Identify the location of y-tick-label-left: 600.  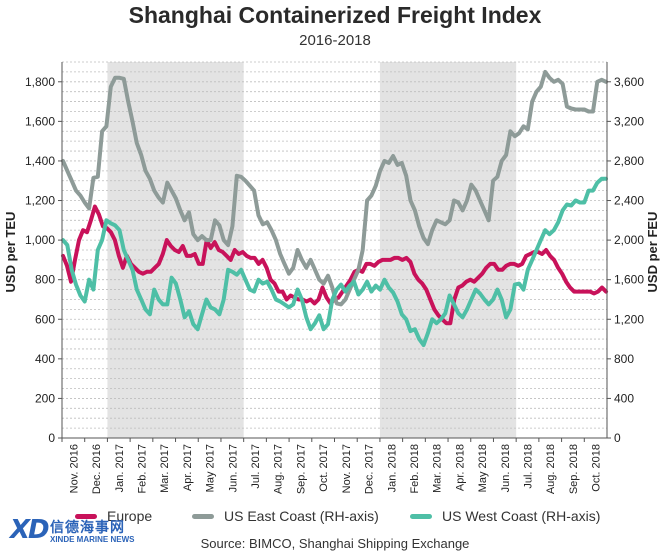
(45, 319).